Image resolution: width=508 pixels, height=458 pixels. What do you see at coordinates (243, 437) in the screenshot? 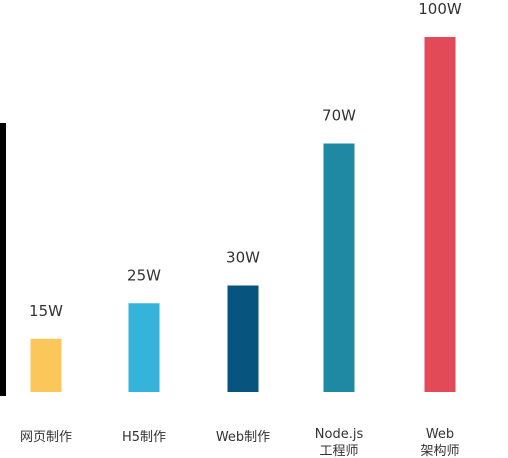
I see `category-label-2-line-0: Web制作` at bounding box center [243, 437].